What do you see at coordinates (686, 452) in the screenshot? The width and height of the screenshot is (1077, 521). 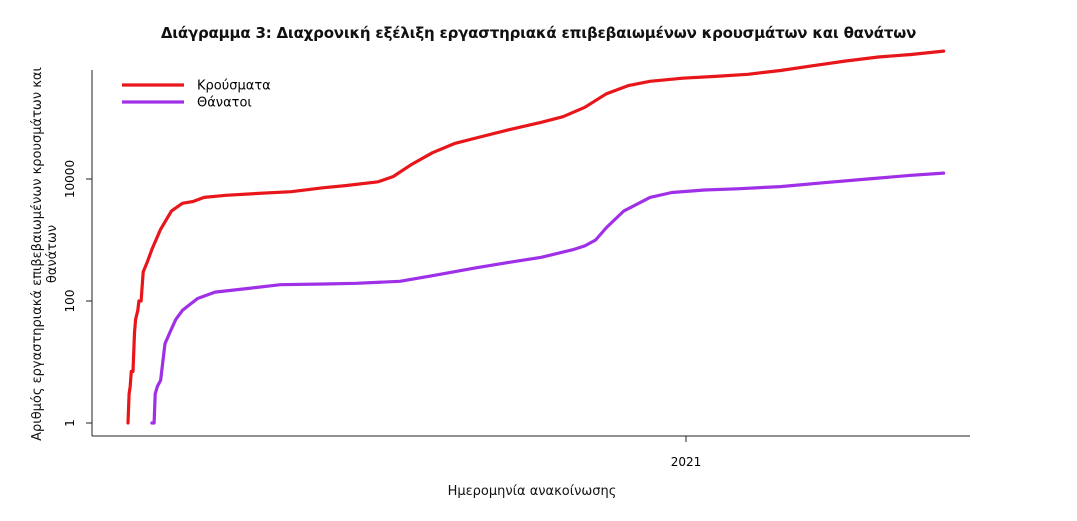 I see `x-ticks: 2021` at bounding box center [686, 452].